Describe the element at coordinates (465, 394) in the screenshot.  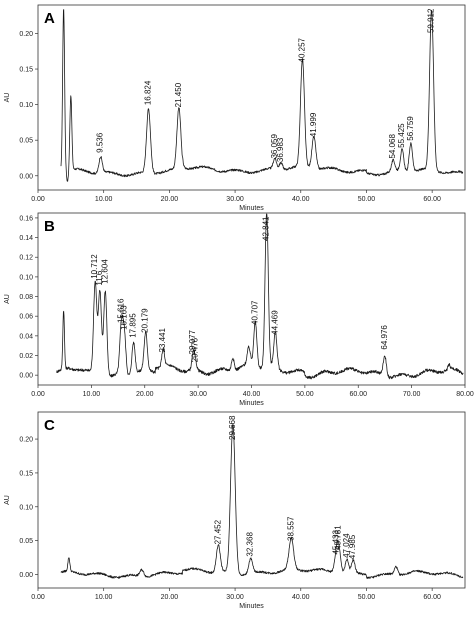
I see `x-tick-label-b: 80.00` at that location.